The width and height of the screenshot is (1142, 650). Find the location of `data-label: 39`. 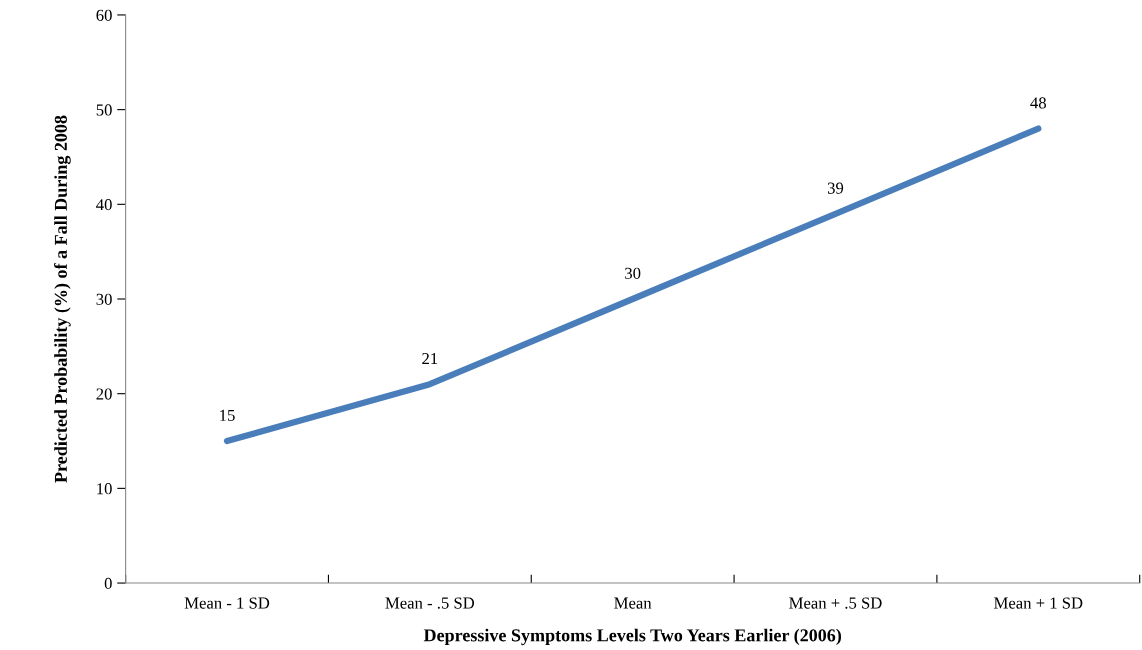

data-label: 39 is located at coordinates (835, 188).